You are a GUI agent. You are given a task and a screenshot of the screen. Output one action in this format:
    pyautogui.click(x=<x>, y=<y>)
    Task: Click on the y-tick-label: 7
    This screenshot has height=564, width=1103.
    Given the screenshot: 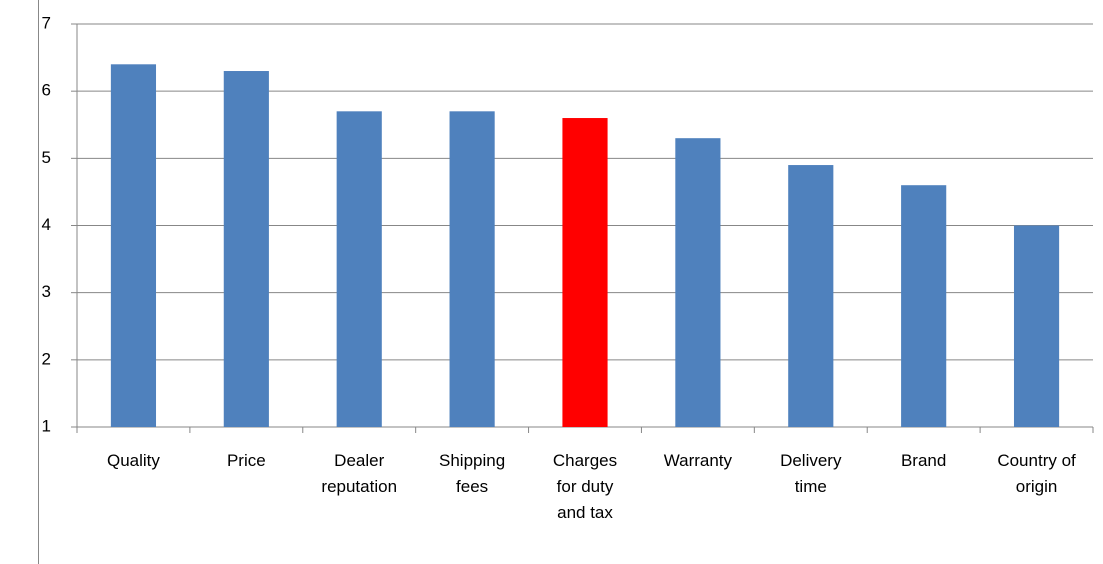 What is the action you would take?
    pyautogui.click(x=46, y=22)
    